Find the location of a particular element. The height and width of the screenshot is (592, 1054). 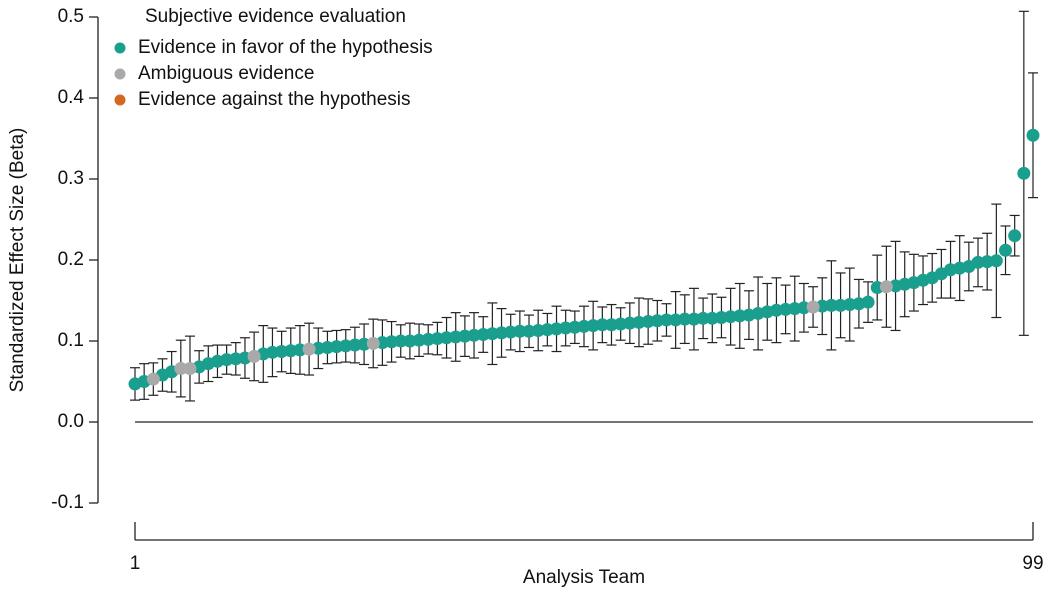

y-tick-label: 0.2 is located at coordinates (71, 259).